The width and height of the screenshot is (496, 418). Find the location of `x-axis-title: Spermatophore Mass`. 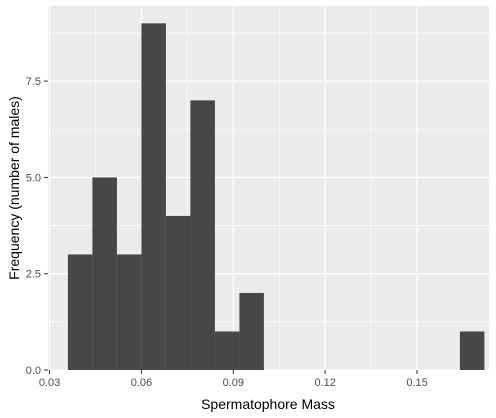

x-axis-title: Spermatophore Mass is located at coordinates (268, 404).